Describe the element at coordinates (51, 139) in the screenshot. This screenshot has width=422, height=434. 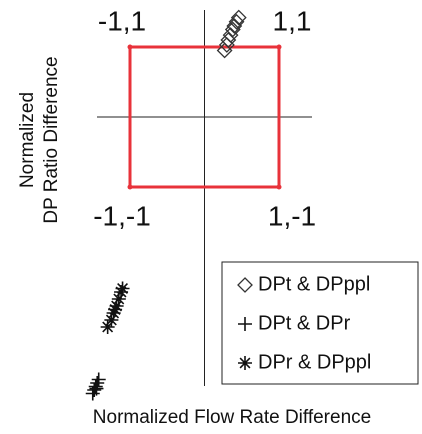
I see `y-axis-label: DP Ratio Difference` at that location.